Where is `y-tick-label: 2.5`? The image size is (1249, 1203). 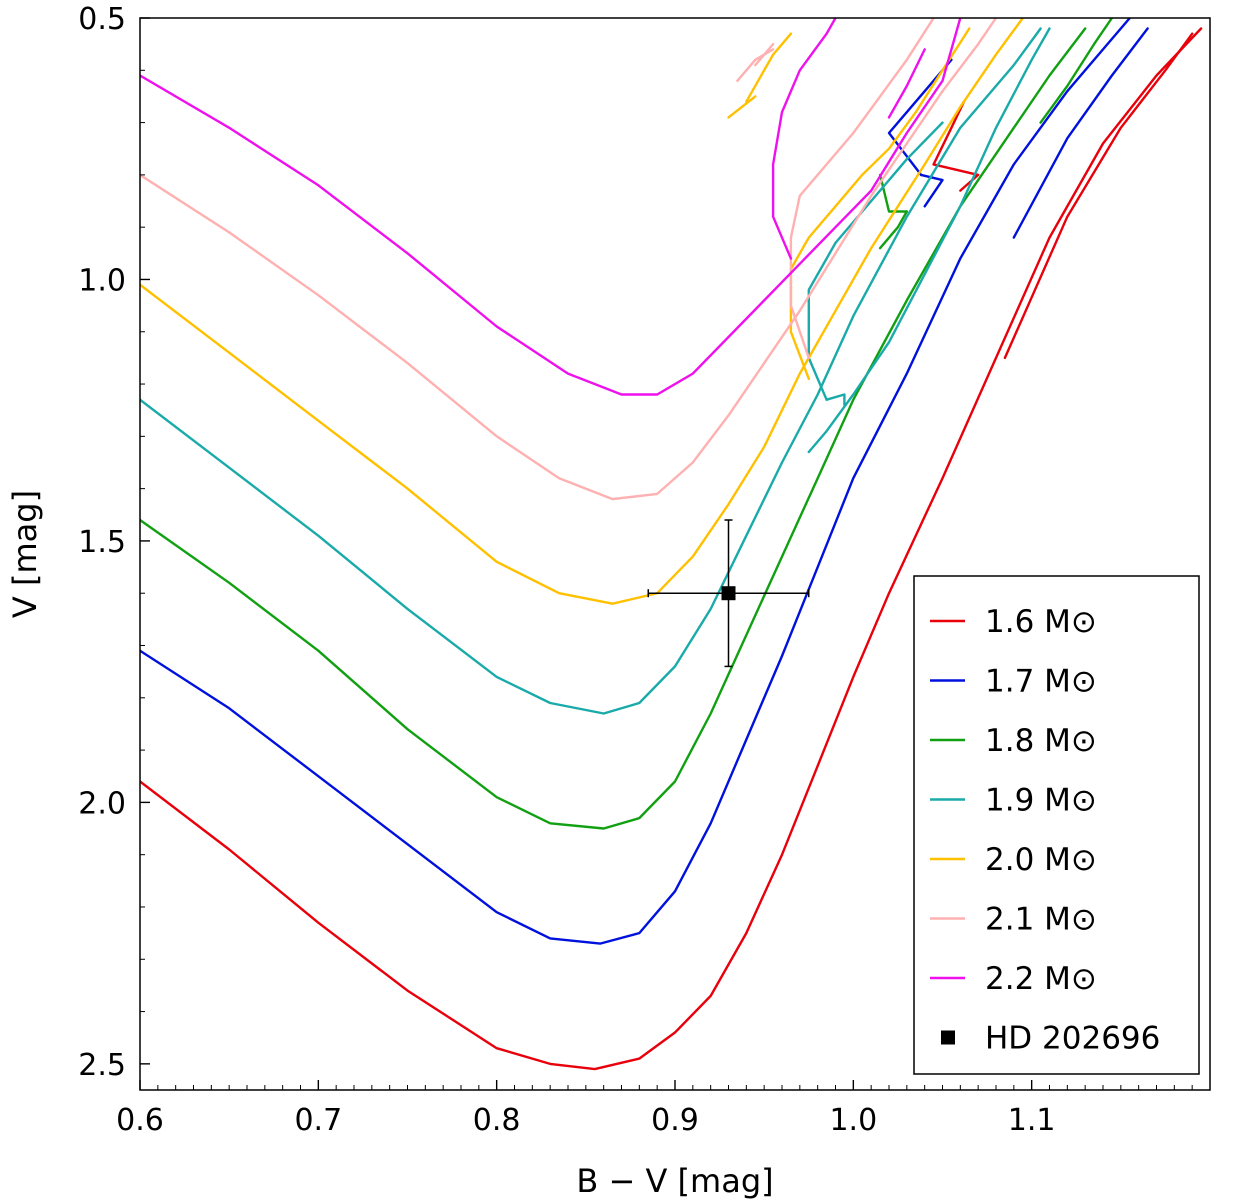 y-tick-label: 2.5 is located at coordinates (102, 1065).